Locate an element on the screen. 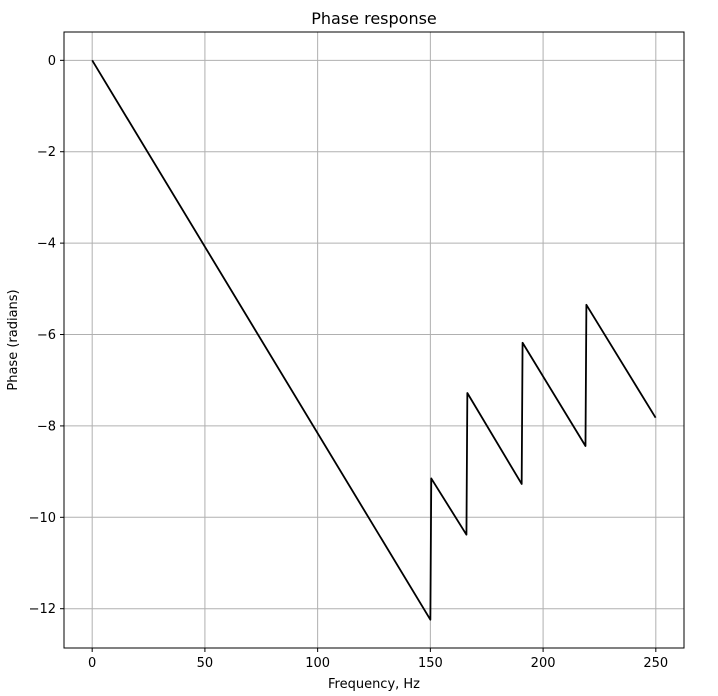 The image size is (718, 696). y-tick-label-1: −2 is located at coordinates (46, 152).